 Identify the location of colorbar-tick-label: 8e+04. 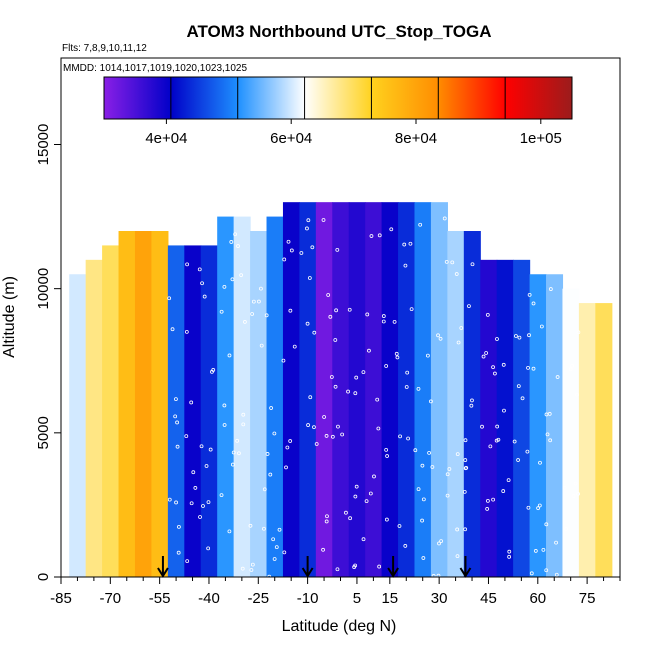
(416, 138).